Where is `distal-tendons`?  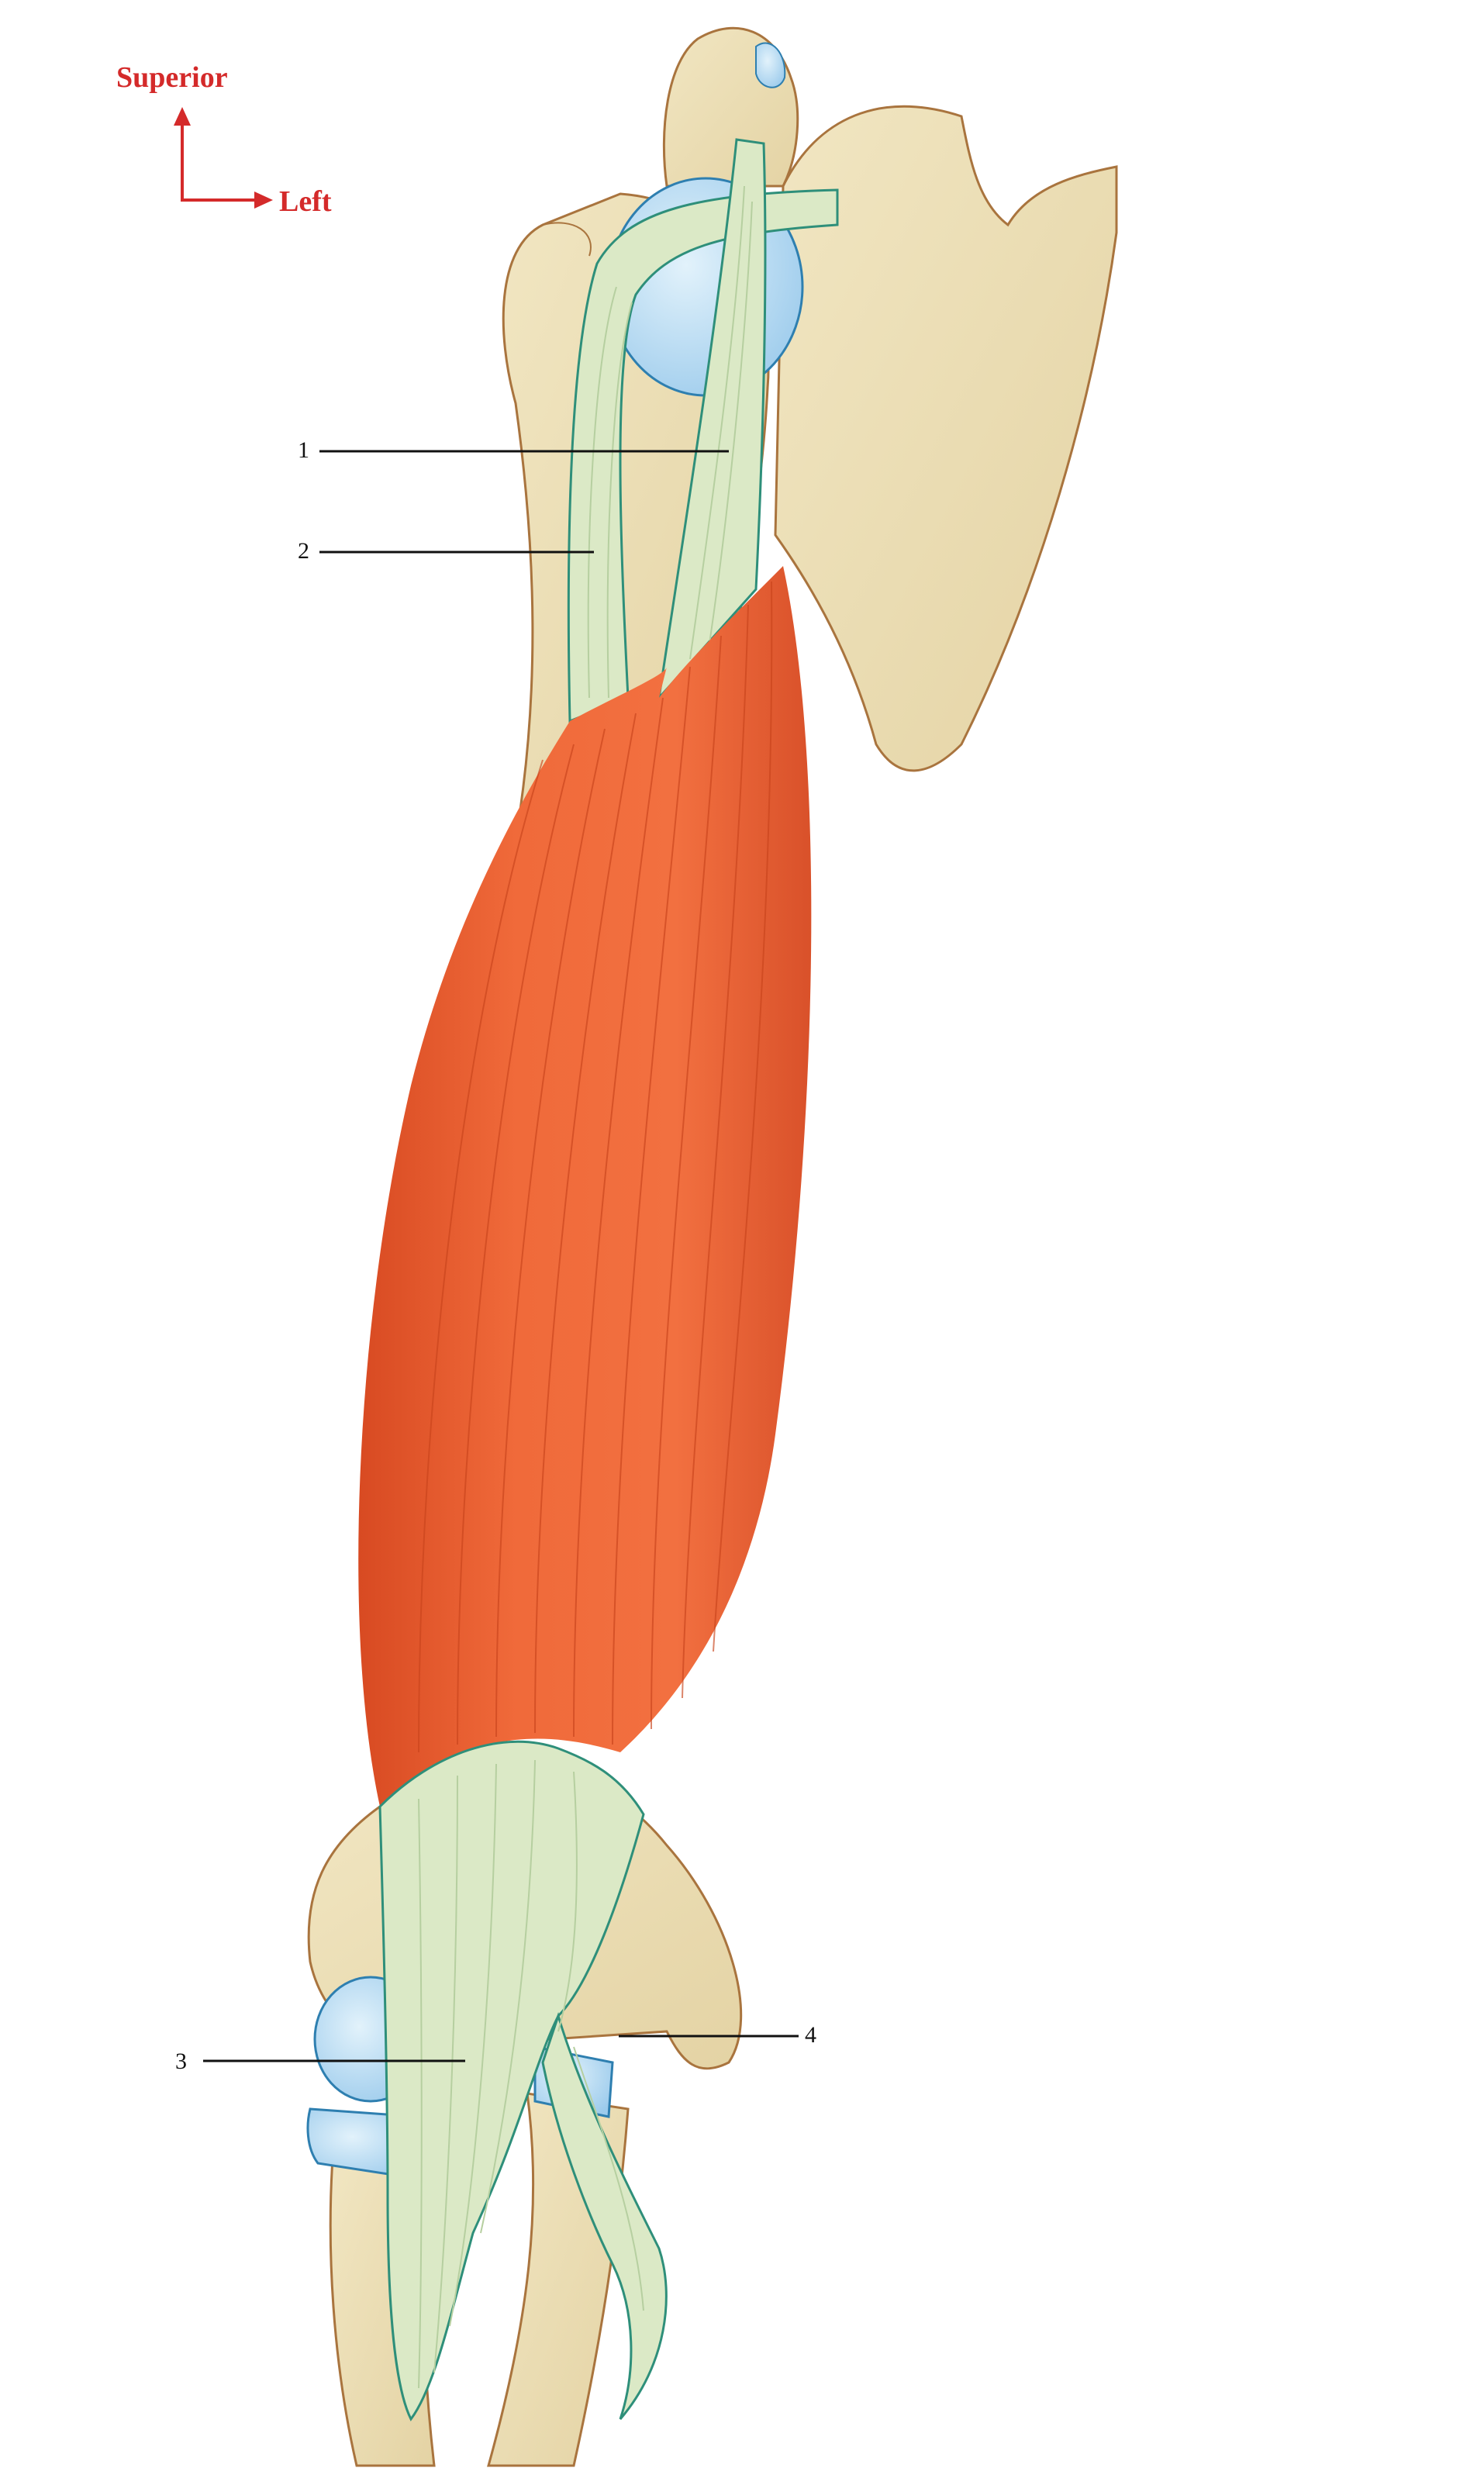 distal-tendons is located at coordinates (523, 2080).